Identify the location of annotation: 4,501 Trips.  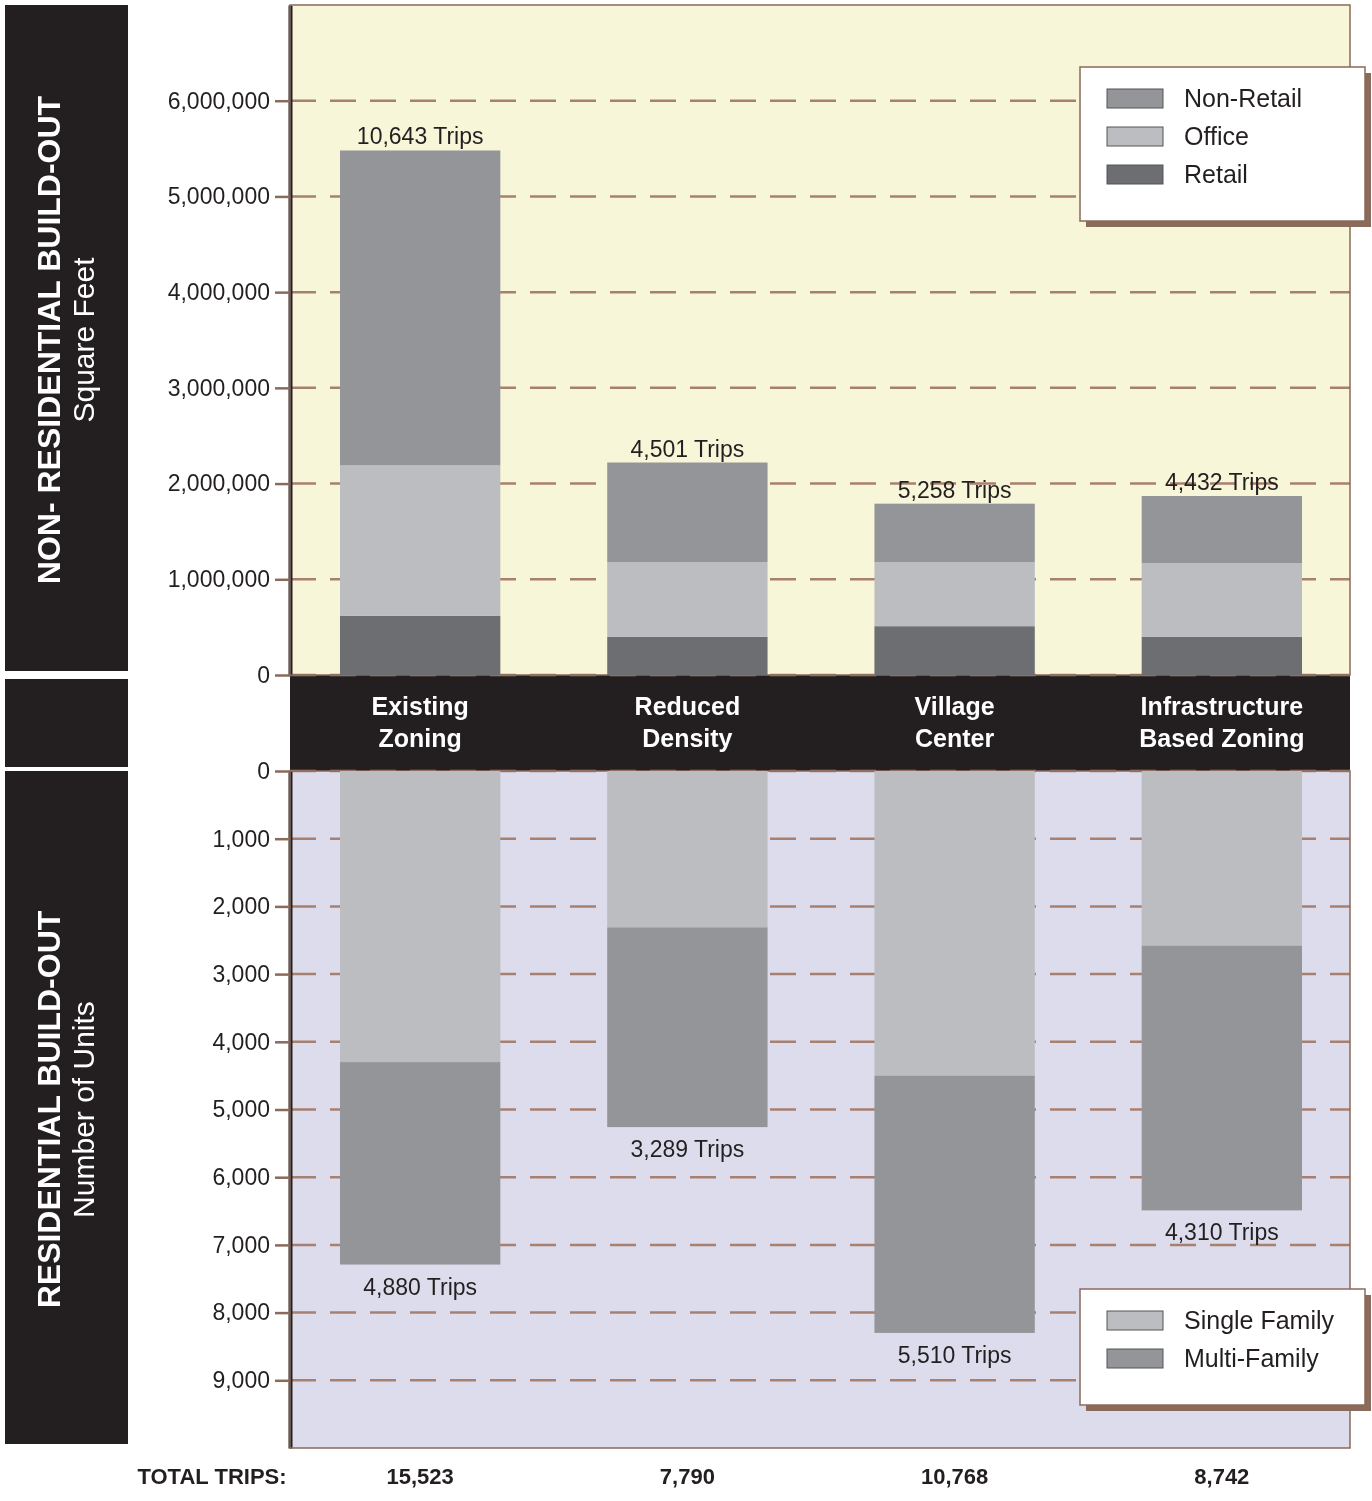
(687, 448).